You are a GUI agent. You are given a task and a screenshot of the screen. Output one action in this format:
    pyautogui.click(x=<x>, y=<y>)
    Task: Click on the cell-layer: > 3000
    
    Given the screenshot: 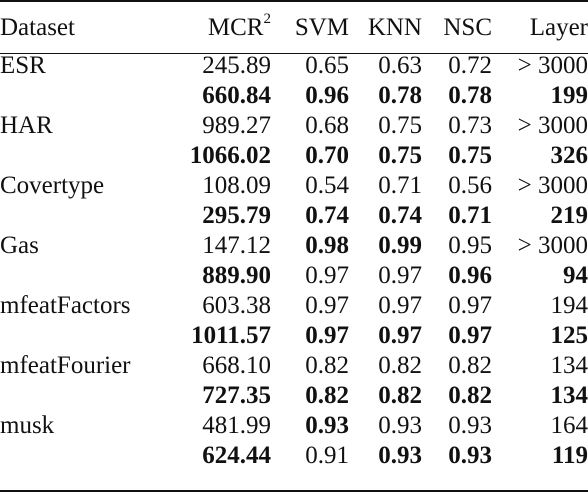 What is the action you would take?
    pyautogui.click(x=552, y=245)
    